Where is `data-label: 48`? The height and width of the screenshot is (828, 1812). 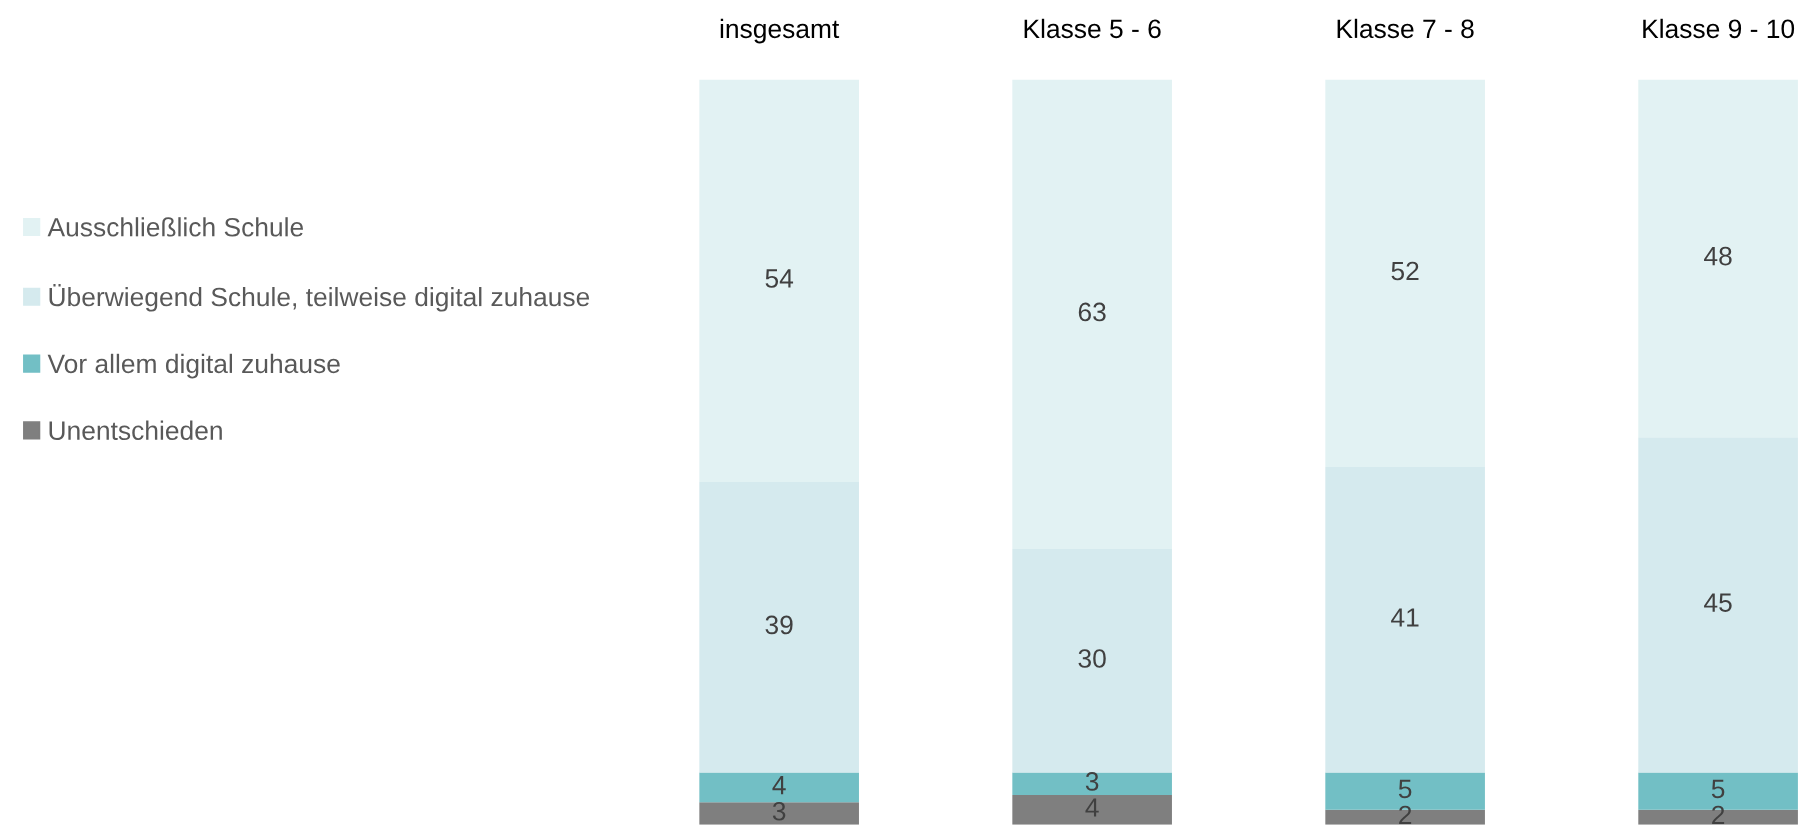
data-label: 48 is located at coordinates (1718, 256).